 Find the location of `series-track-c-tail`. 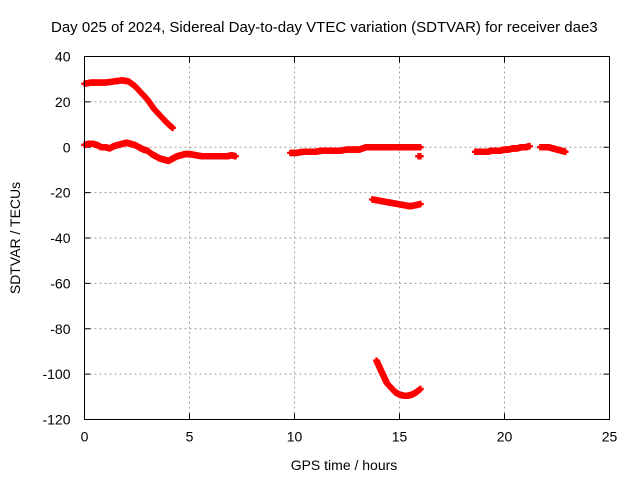

series-track-c-tail is located at coordinates (419, 156).